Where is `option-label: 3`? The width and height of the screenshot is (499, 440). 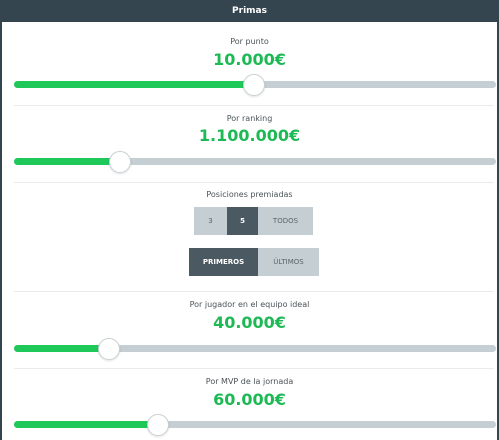 option-label: 3 is located at coordinates (210, 221).